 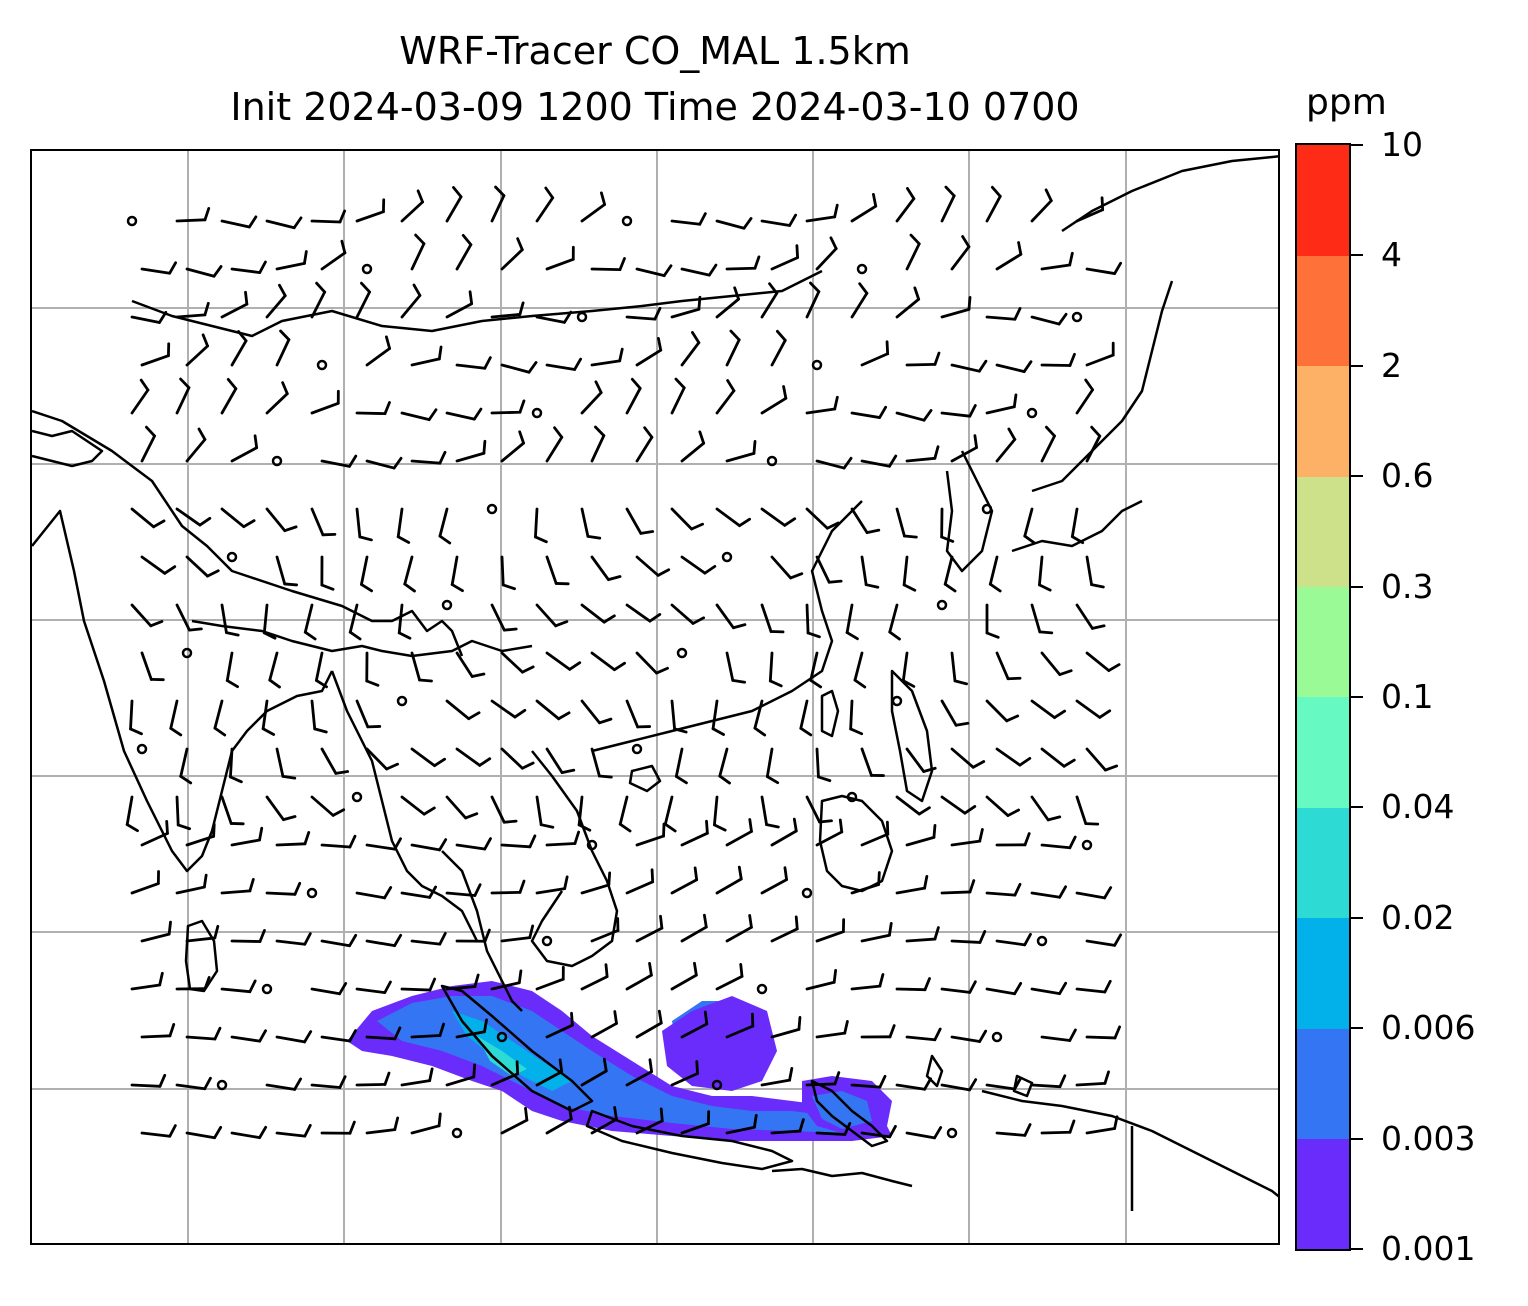 What do you see at coordinates (1402, 144) in the screenshot?
I see `colorbar-tick-label: 10` at bounding box center [1402, 144].